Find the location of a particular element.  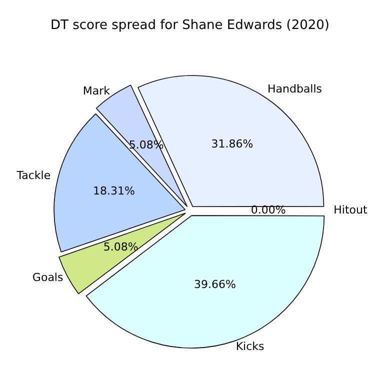

slice-label: Kicks is located at coordinates (250, 346).